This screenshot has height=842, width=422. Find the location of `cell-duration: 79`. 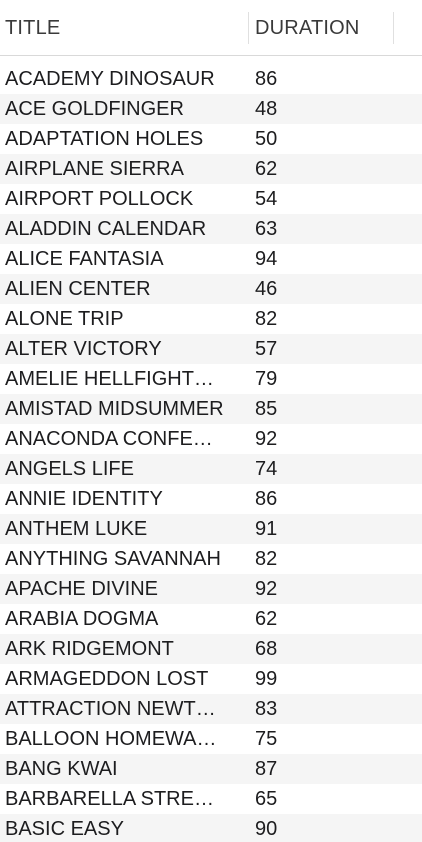

cell-duration: 79 is located at coordinates (266, 379).